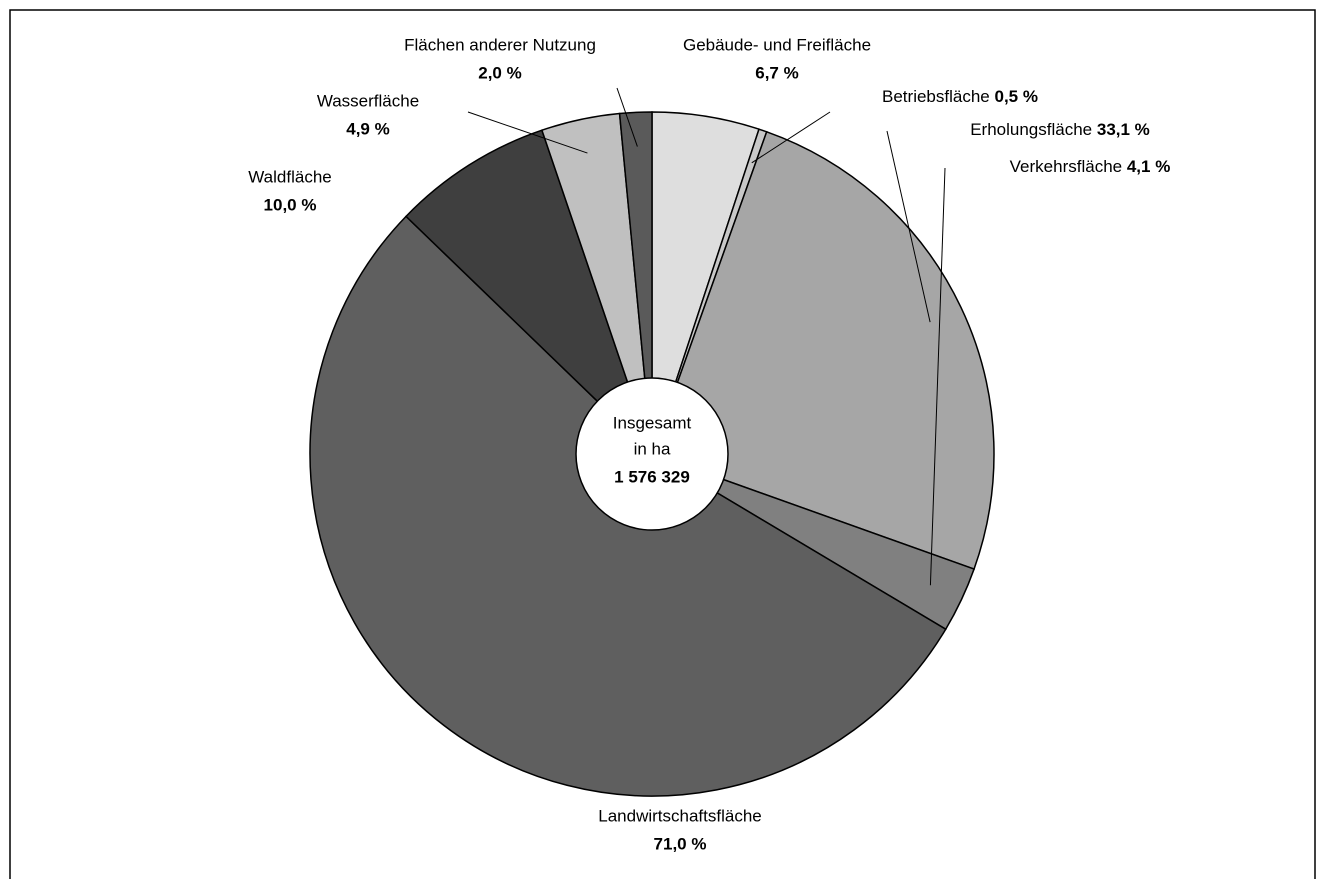 The image size is (1325, 879). Describe the element at coordinates (652, 448) in the screenshot. I see `center-text: in ha` at that location.